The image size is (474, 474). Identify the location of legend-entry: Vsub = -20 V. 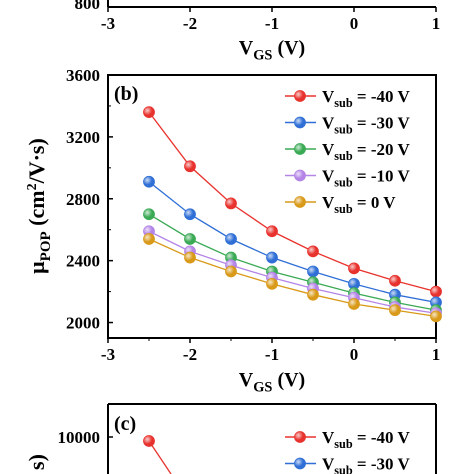
(366, 151).